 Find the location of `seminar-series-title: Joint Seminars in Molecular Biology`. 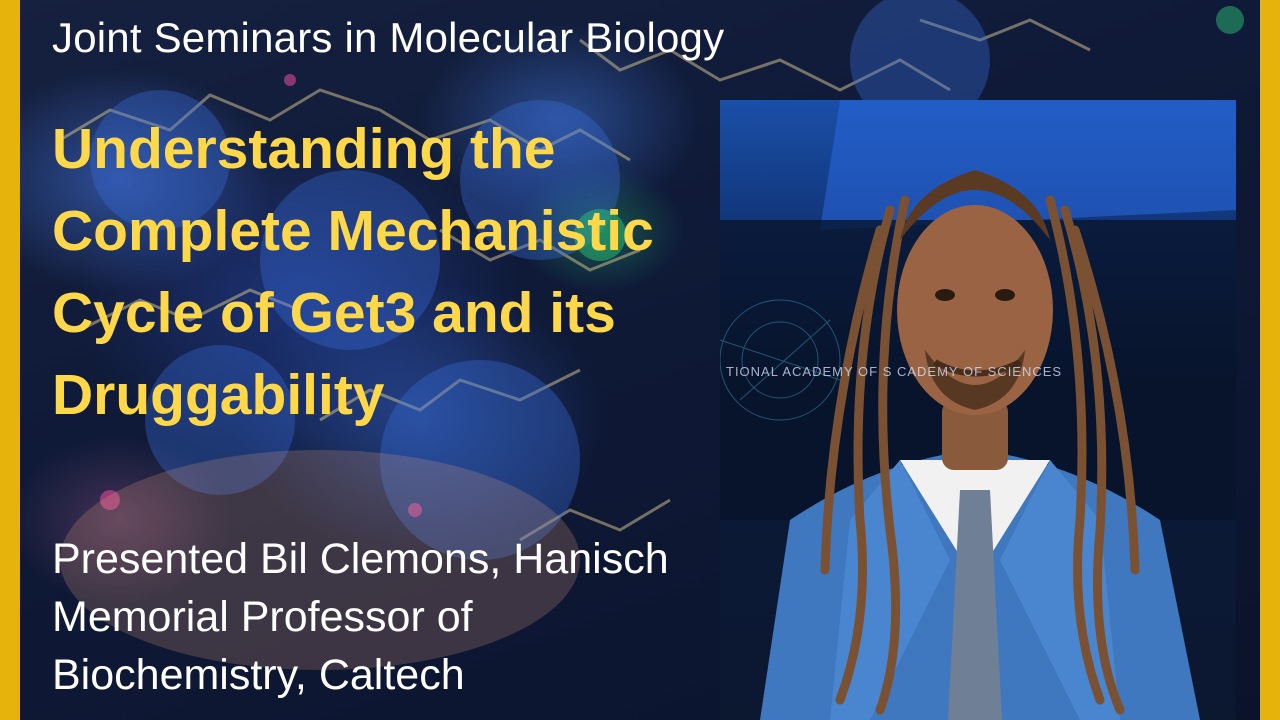

seminar-series-title: Joint Seminars in Molecular Biology is located at coordinates (388, 37).